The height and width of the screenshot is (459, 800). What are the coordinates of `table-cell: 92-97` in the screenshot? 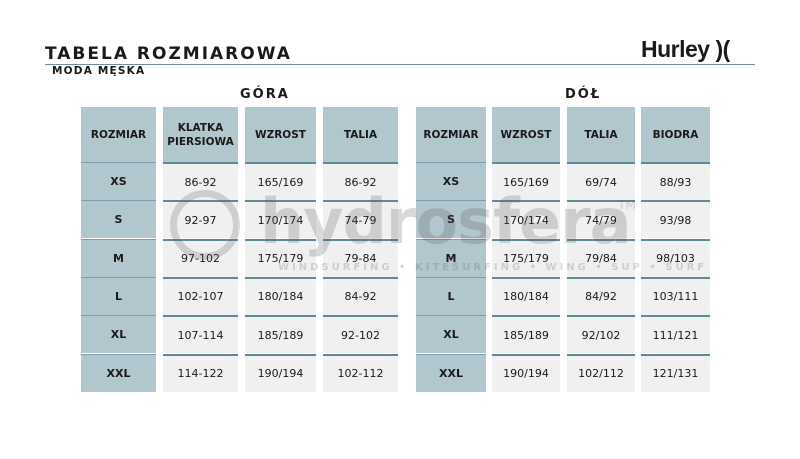 It's located at (200, 219).